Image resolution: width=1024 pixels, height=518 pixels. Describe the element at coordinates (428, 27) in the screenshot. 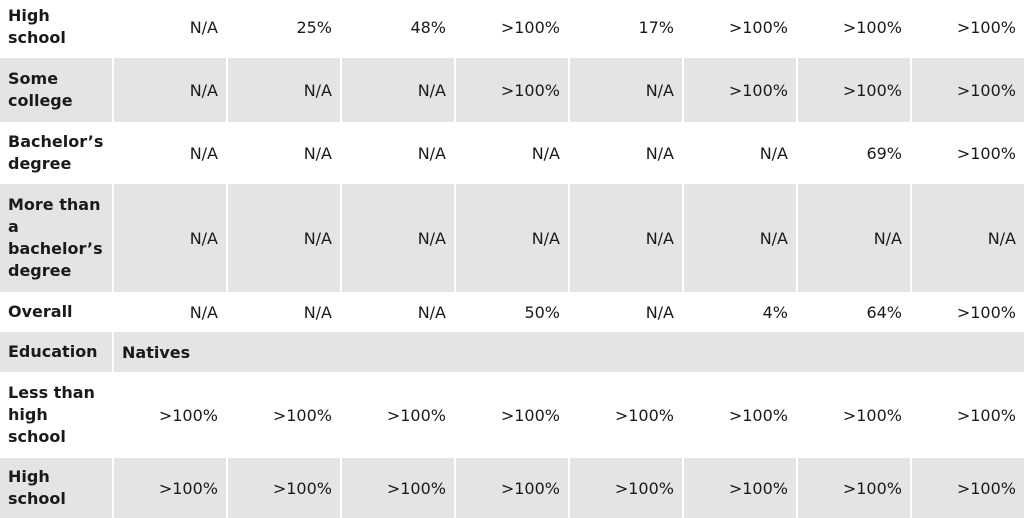

I see `table-cell: 48%` at that location.